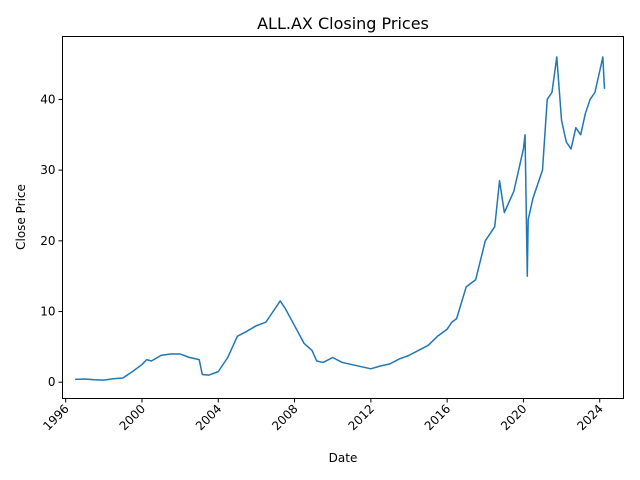 The image size is (640, 480). What do you see at coordinates (343, 23) in the screenshot?
I see `chart-title: ALL.AX Closing Prices` at bounding box center [343, 23].